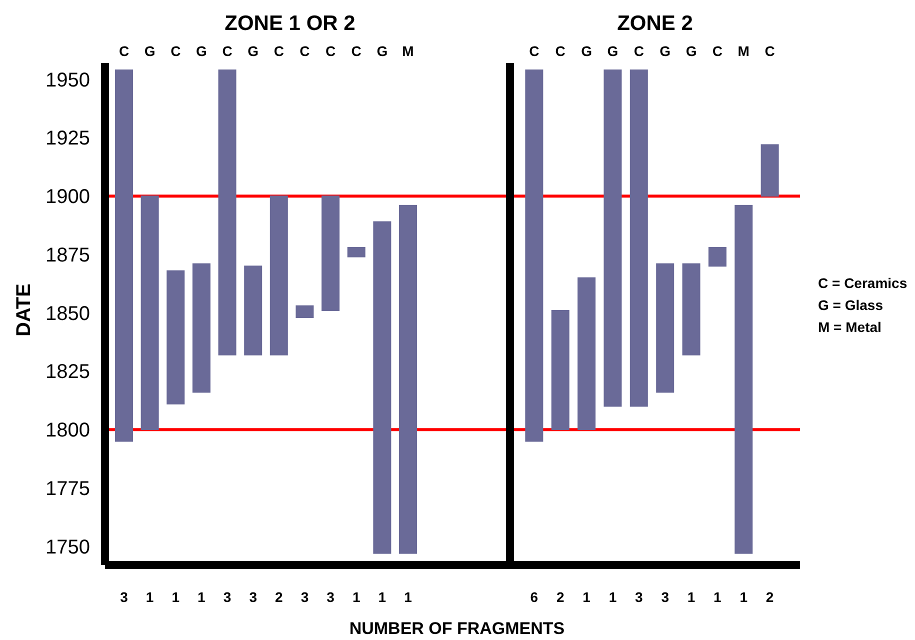 This screenshot has height=640, width=915. Describe the element at coordinates (68, 431) in the screenshot. I see `y-tick-label: 1800` at that location.